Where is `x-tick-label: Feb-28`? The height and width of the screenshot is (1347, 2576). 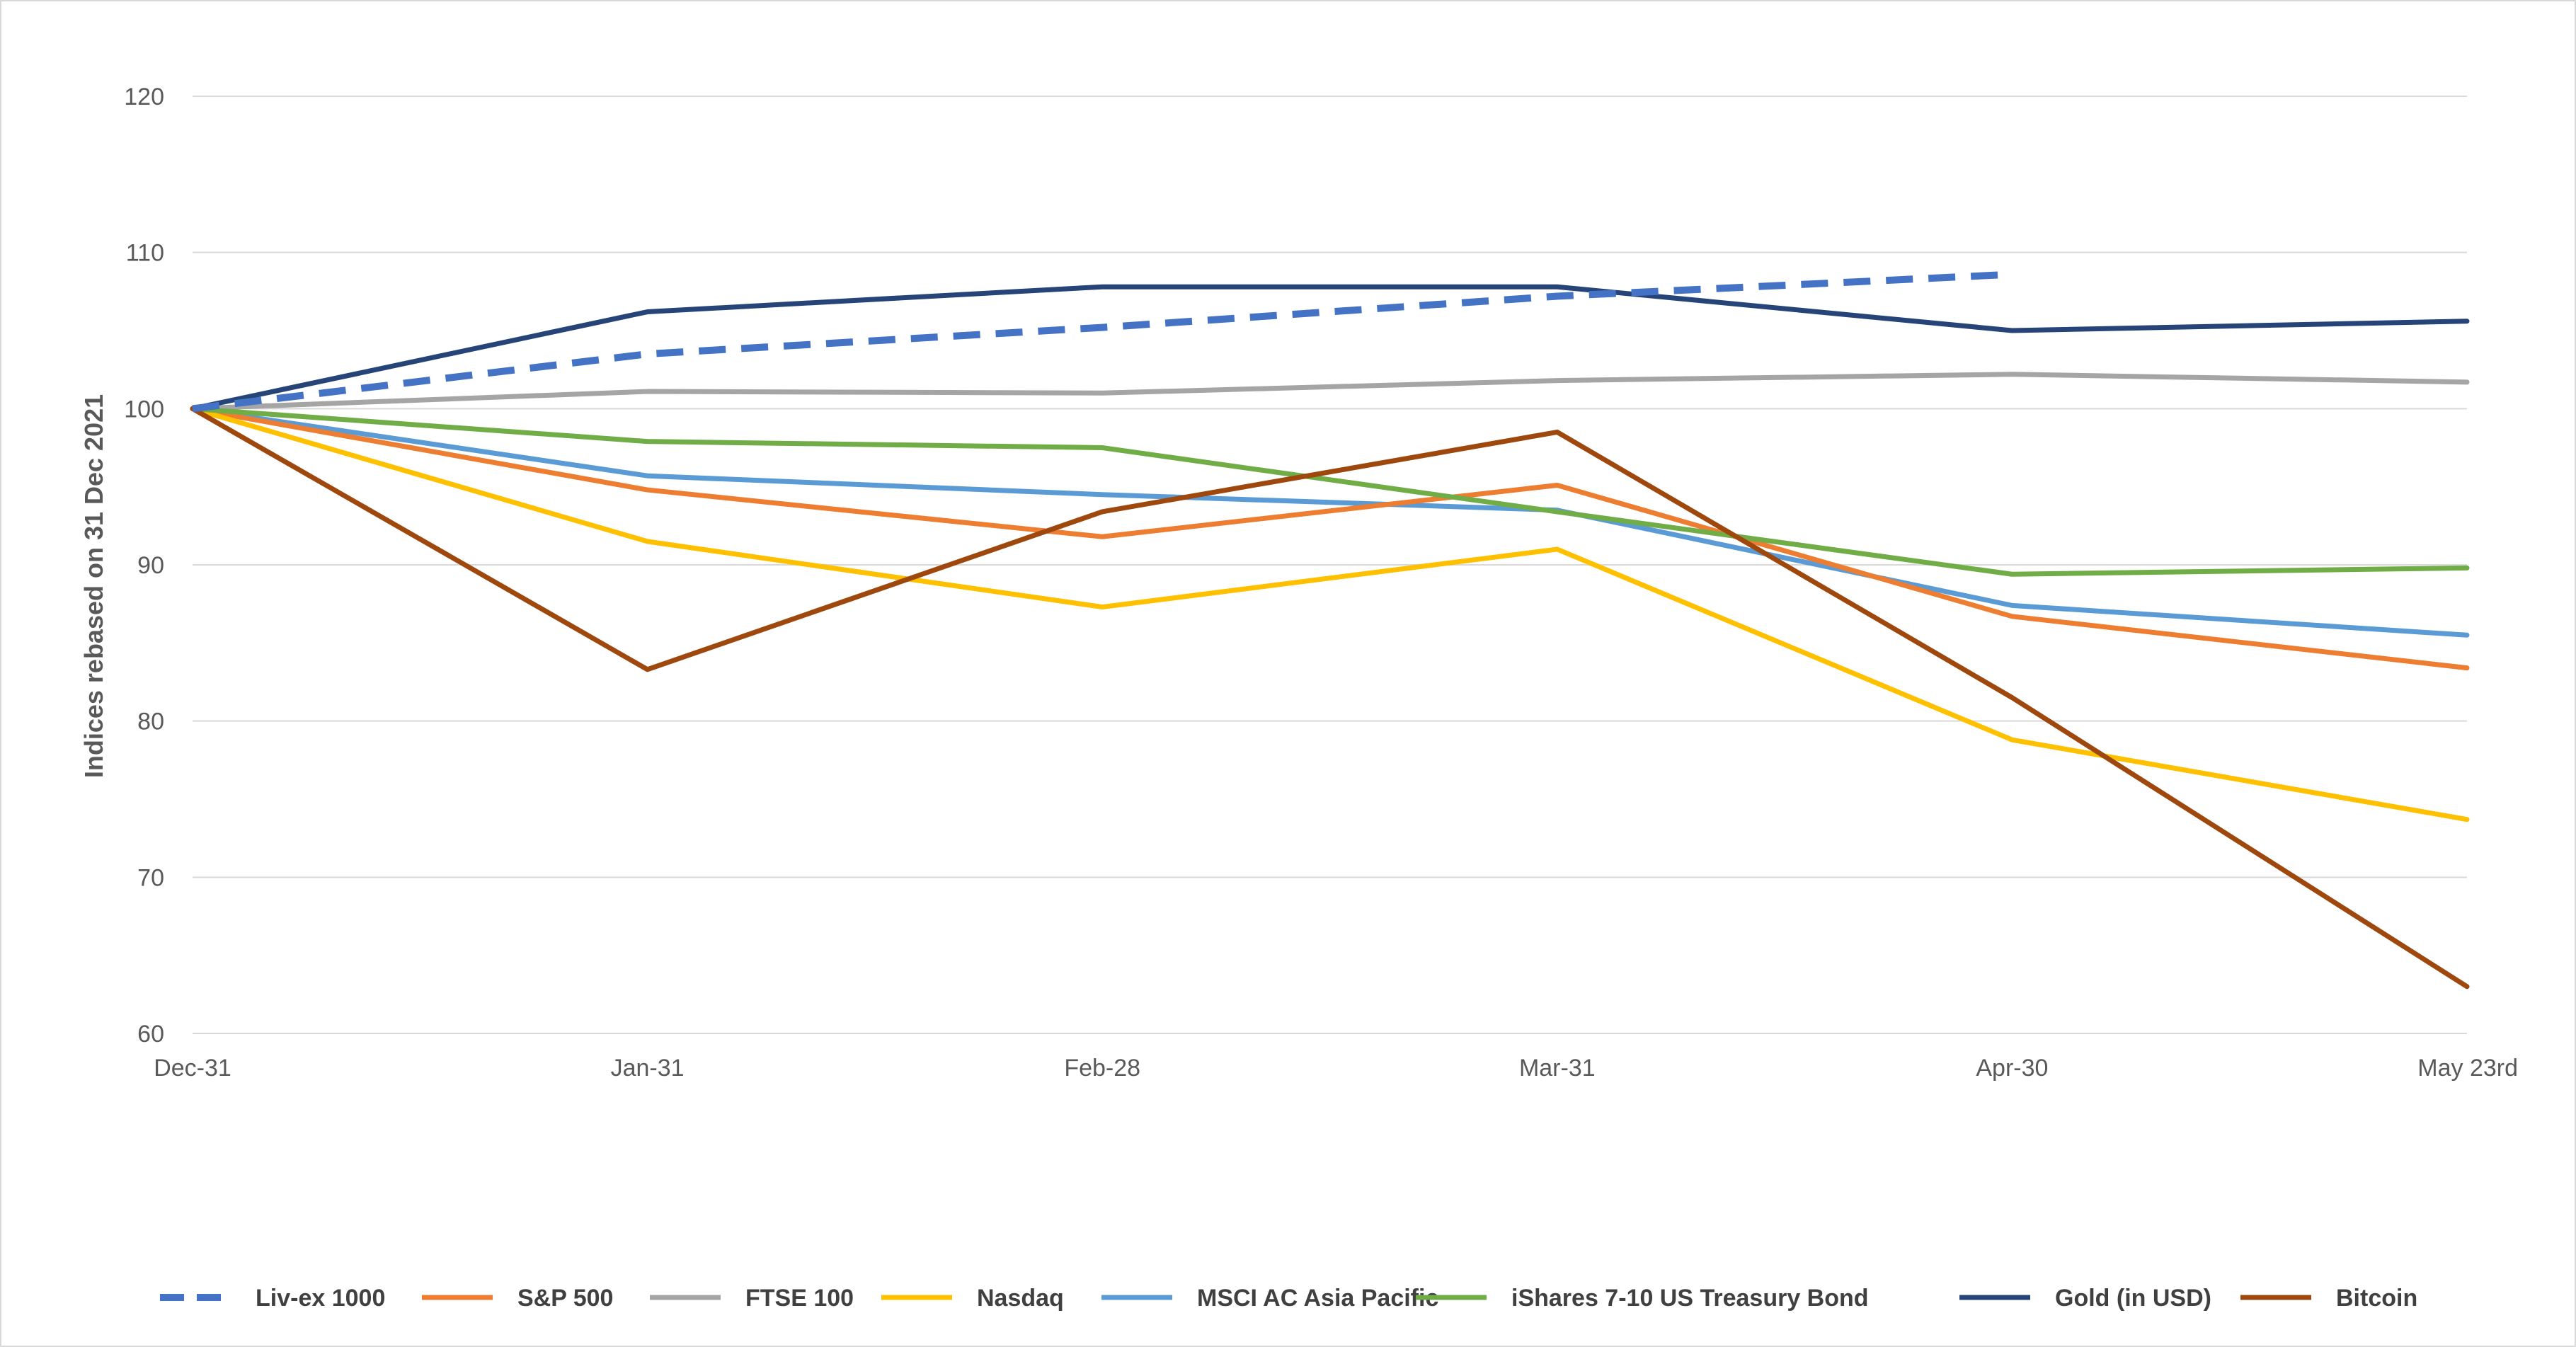
x-tick-label: Feb-28 is located at coordinates (1102, 1068).